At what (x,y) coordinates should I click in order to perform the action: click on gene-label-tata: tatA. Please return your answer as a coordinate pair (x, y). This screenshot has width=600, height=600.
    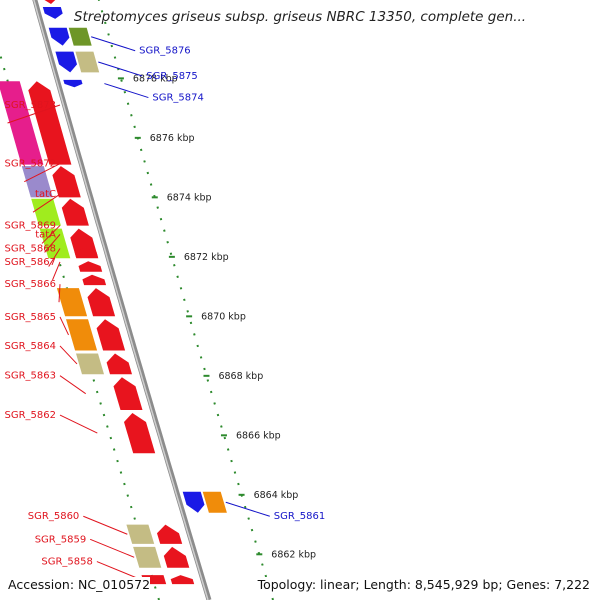
    Looking at the image, I should click on (45, 234).